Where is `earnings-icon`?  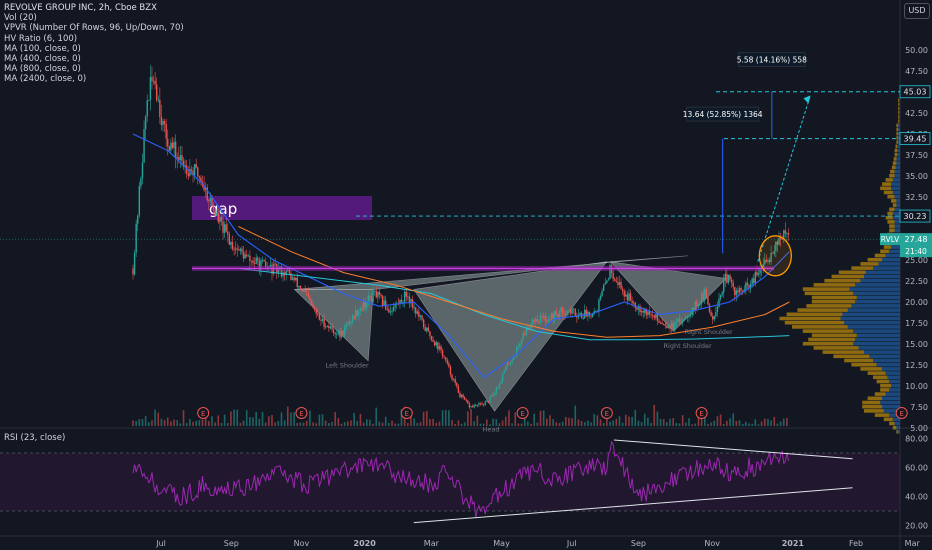
earnings-icon is located at coordinates (522, 413).